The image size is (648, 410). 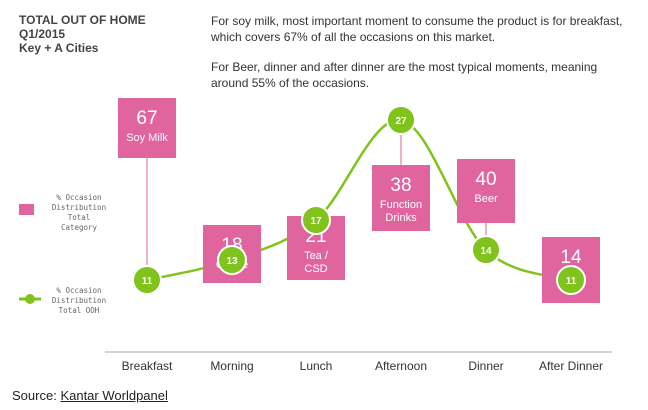 I want to click on ooh-value-0: 11, so click(x=147, y=281).